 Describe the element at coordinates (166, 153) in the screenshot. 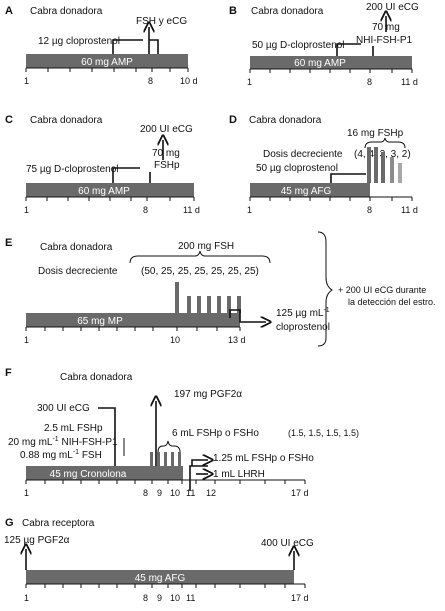

I see `fsh-dose-label: 70 mg` at that location.